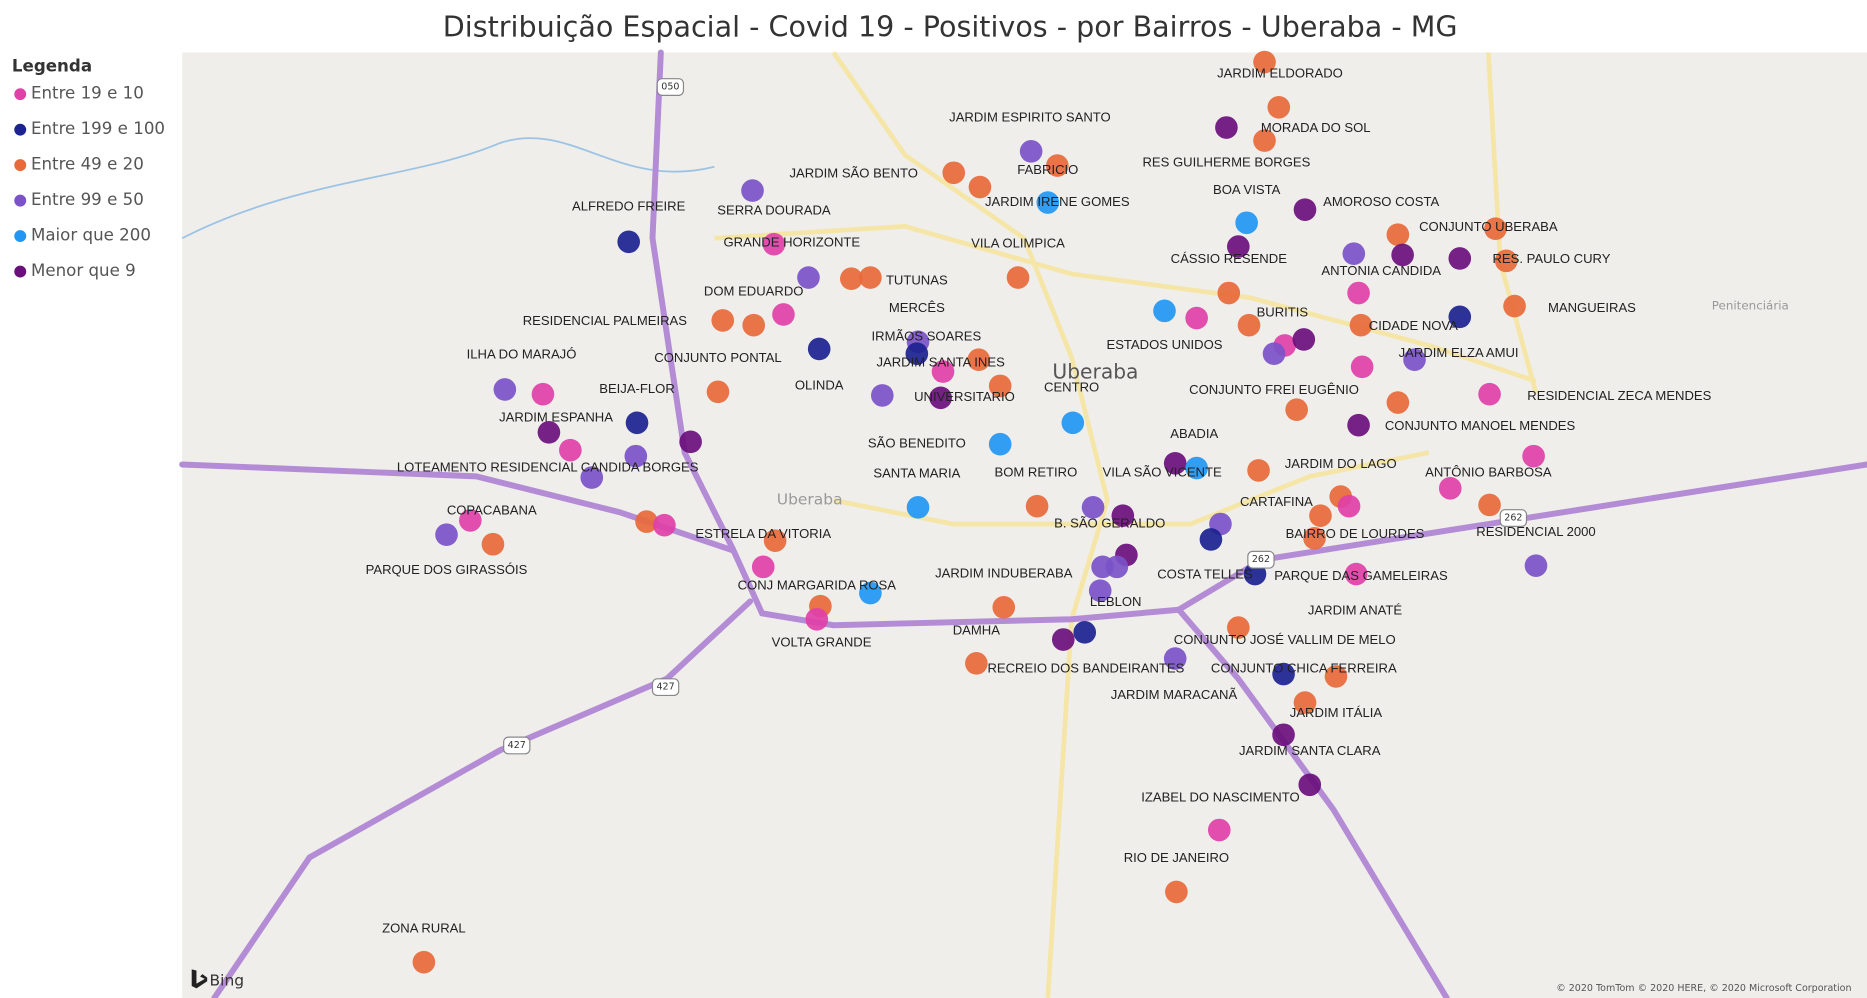  I want to click on neighborhood-label: JARDIM ESPANHA, so click(556, 416).